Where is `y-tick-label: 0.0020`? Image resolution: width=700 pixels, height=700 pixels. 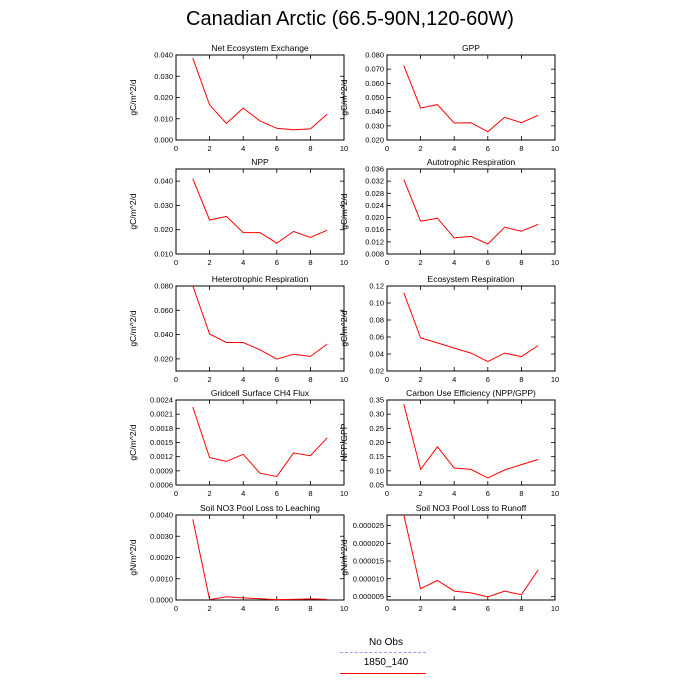
y-tick-label: 0.0020 is located at coordinates (161, 557).